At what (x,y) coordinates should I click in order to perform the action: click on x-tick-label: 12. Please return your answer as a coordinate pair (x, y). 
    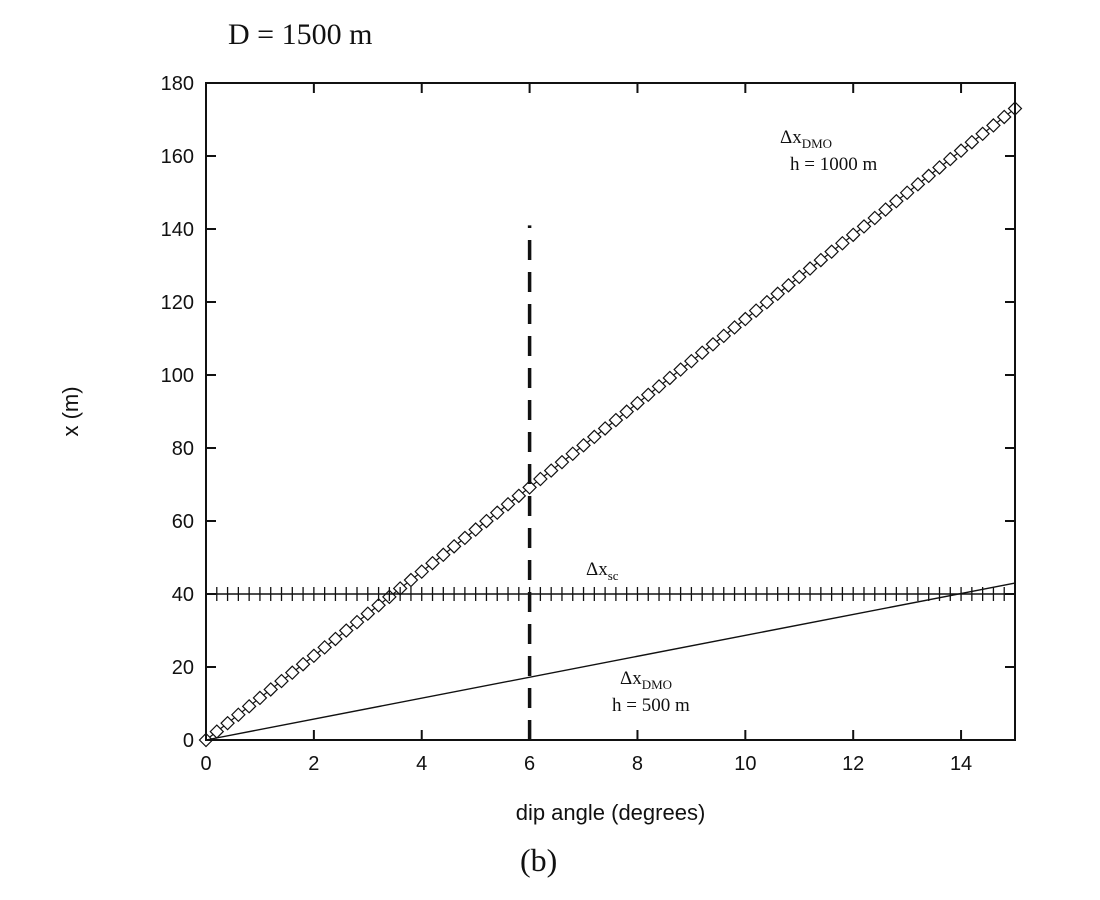
    Looking at the image, I should click on (853, 764).